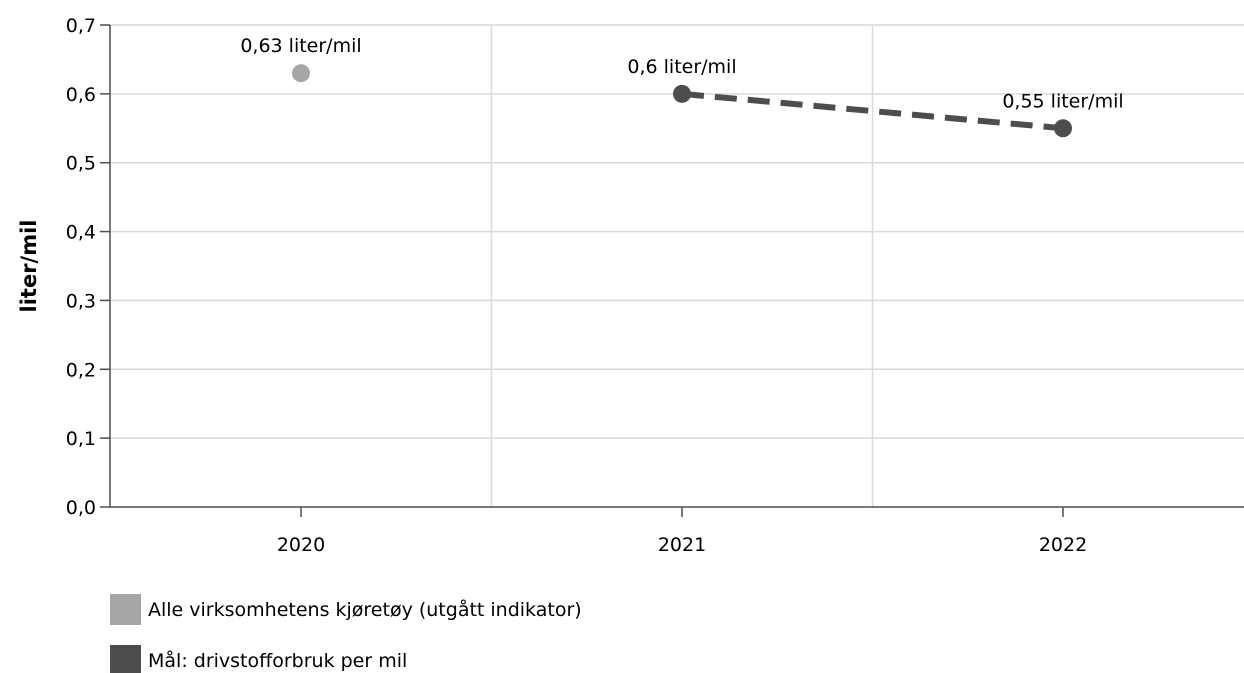 This screenshot has width=1244, height=673. I want to click on y-axis-title: liter/mil, so click(29, 266).